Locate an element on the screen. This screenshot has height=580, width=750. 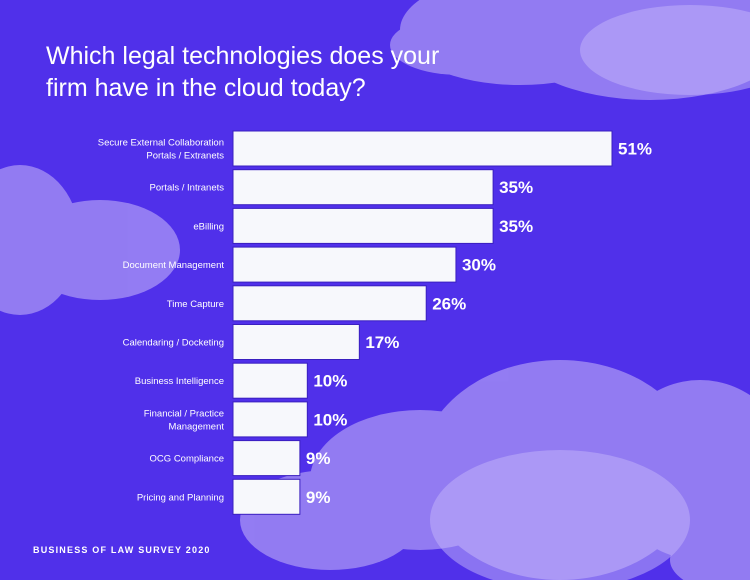
footer-text: BUSINESS OF LAW SURVEY 2020 is located at coordinates (122, 550).